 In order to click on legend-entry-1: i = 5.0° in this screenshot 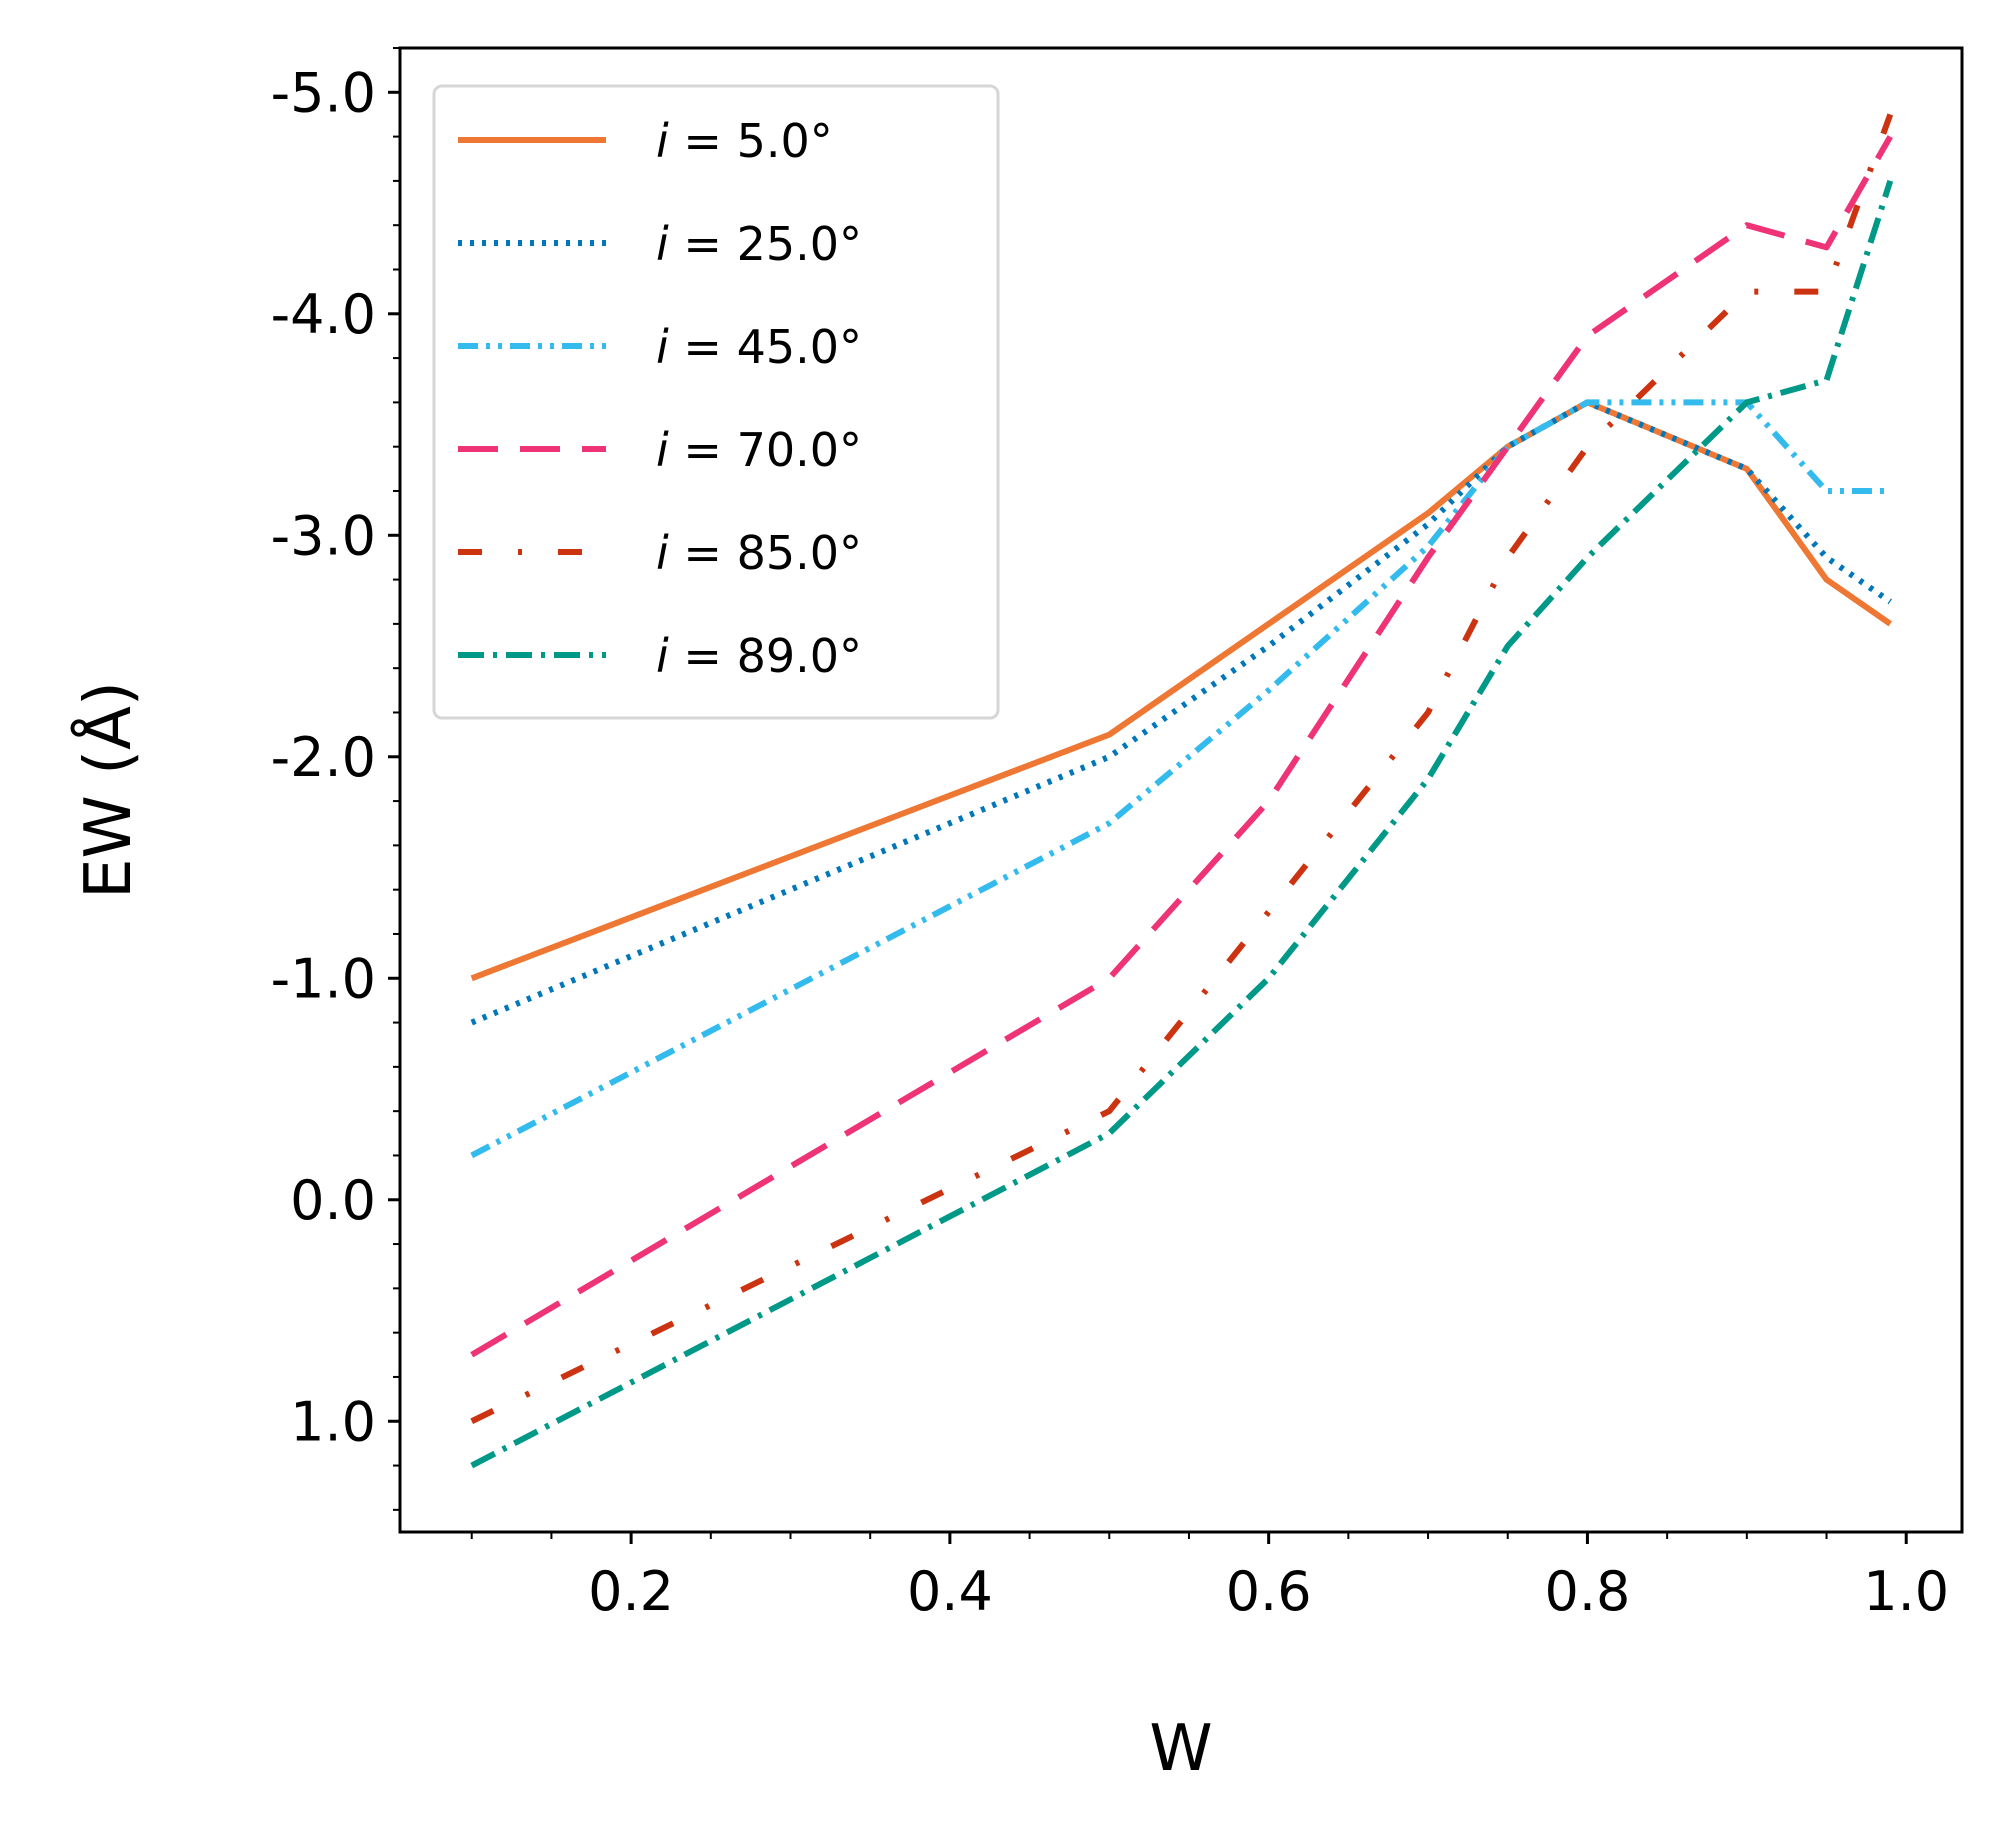, I will do `click(744, 141)`.